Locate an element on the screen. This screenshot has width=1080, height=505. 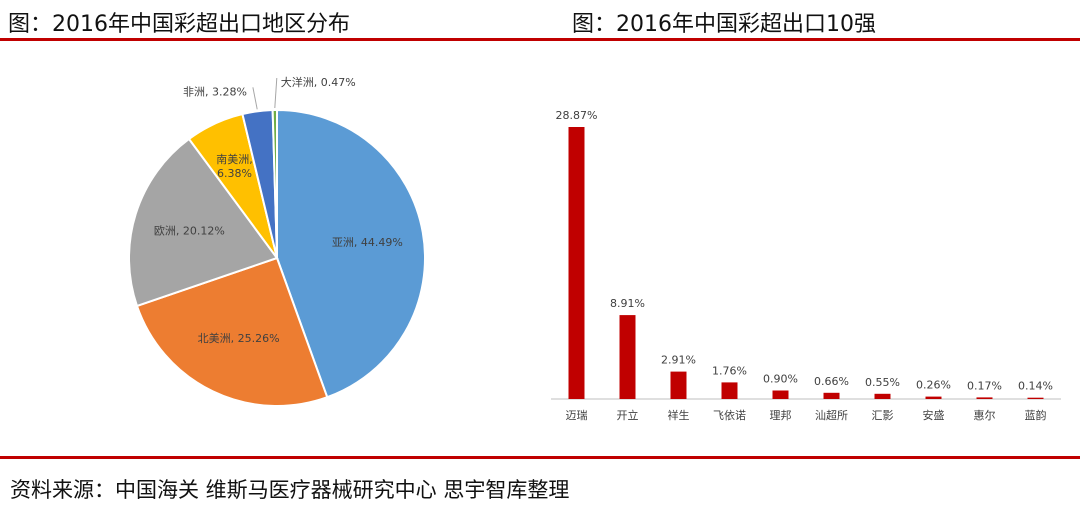
bar-data-label-9: 0.14% is located at coordinates (1035, 386).